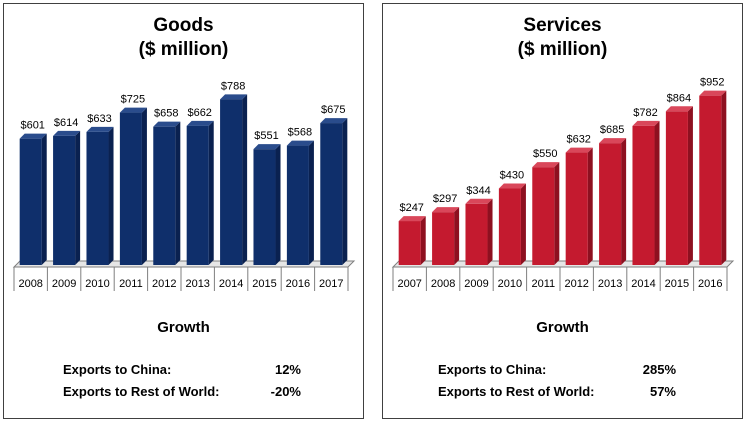 This screenshot has width=751, height=422. What do you see at coordinates (64, 284) in the screenshot?
I see `goods-tick-label: 2009` at bounding box center [64, 284].